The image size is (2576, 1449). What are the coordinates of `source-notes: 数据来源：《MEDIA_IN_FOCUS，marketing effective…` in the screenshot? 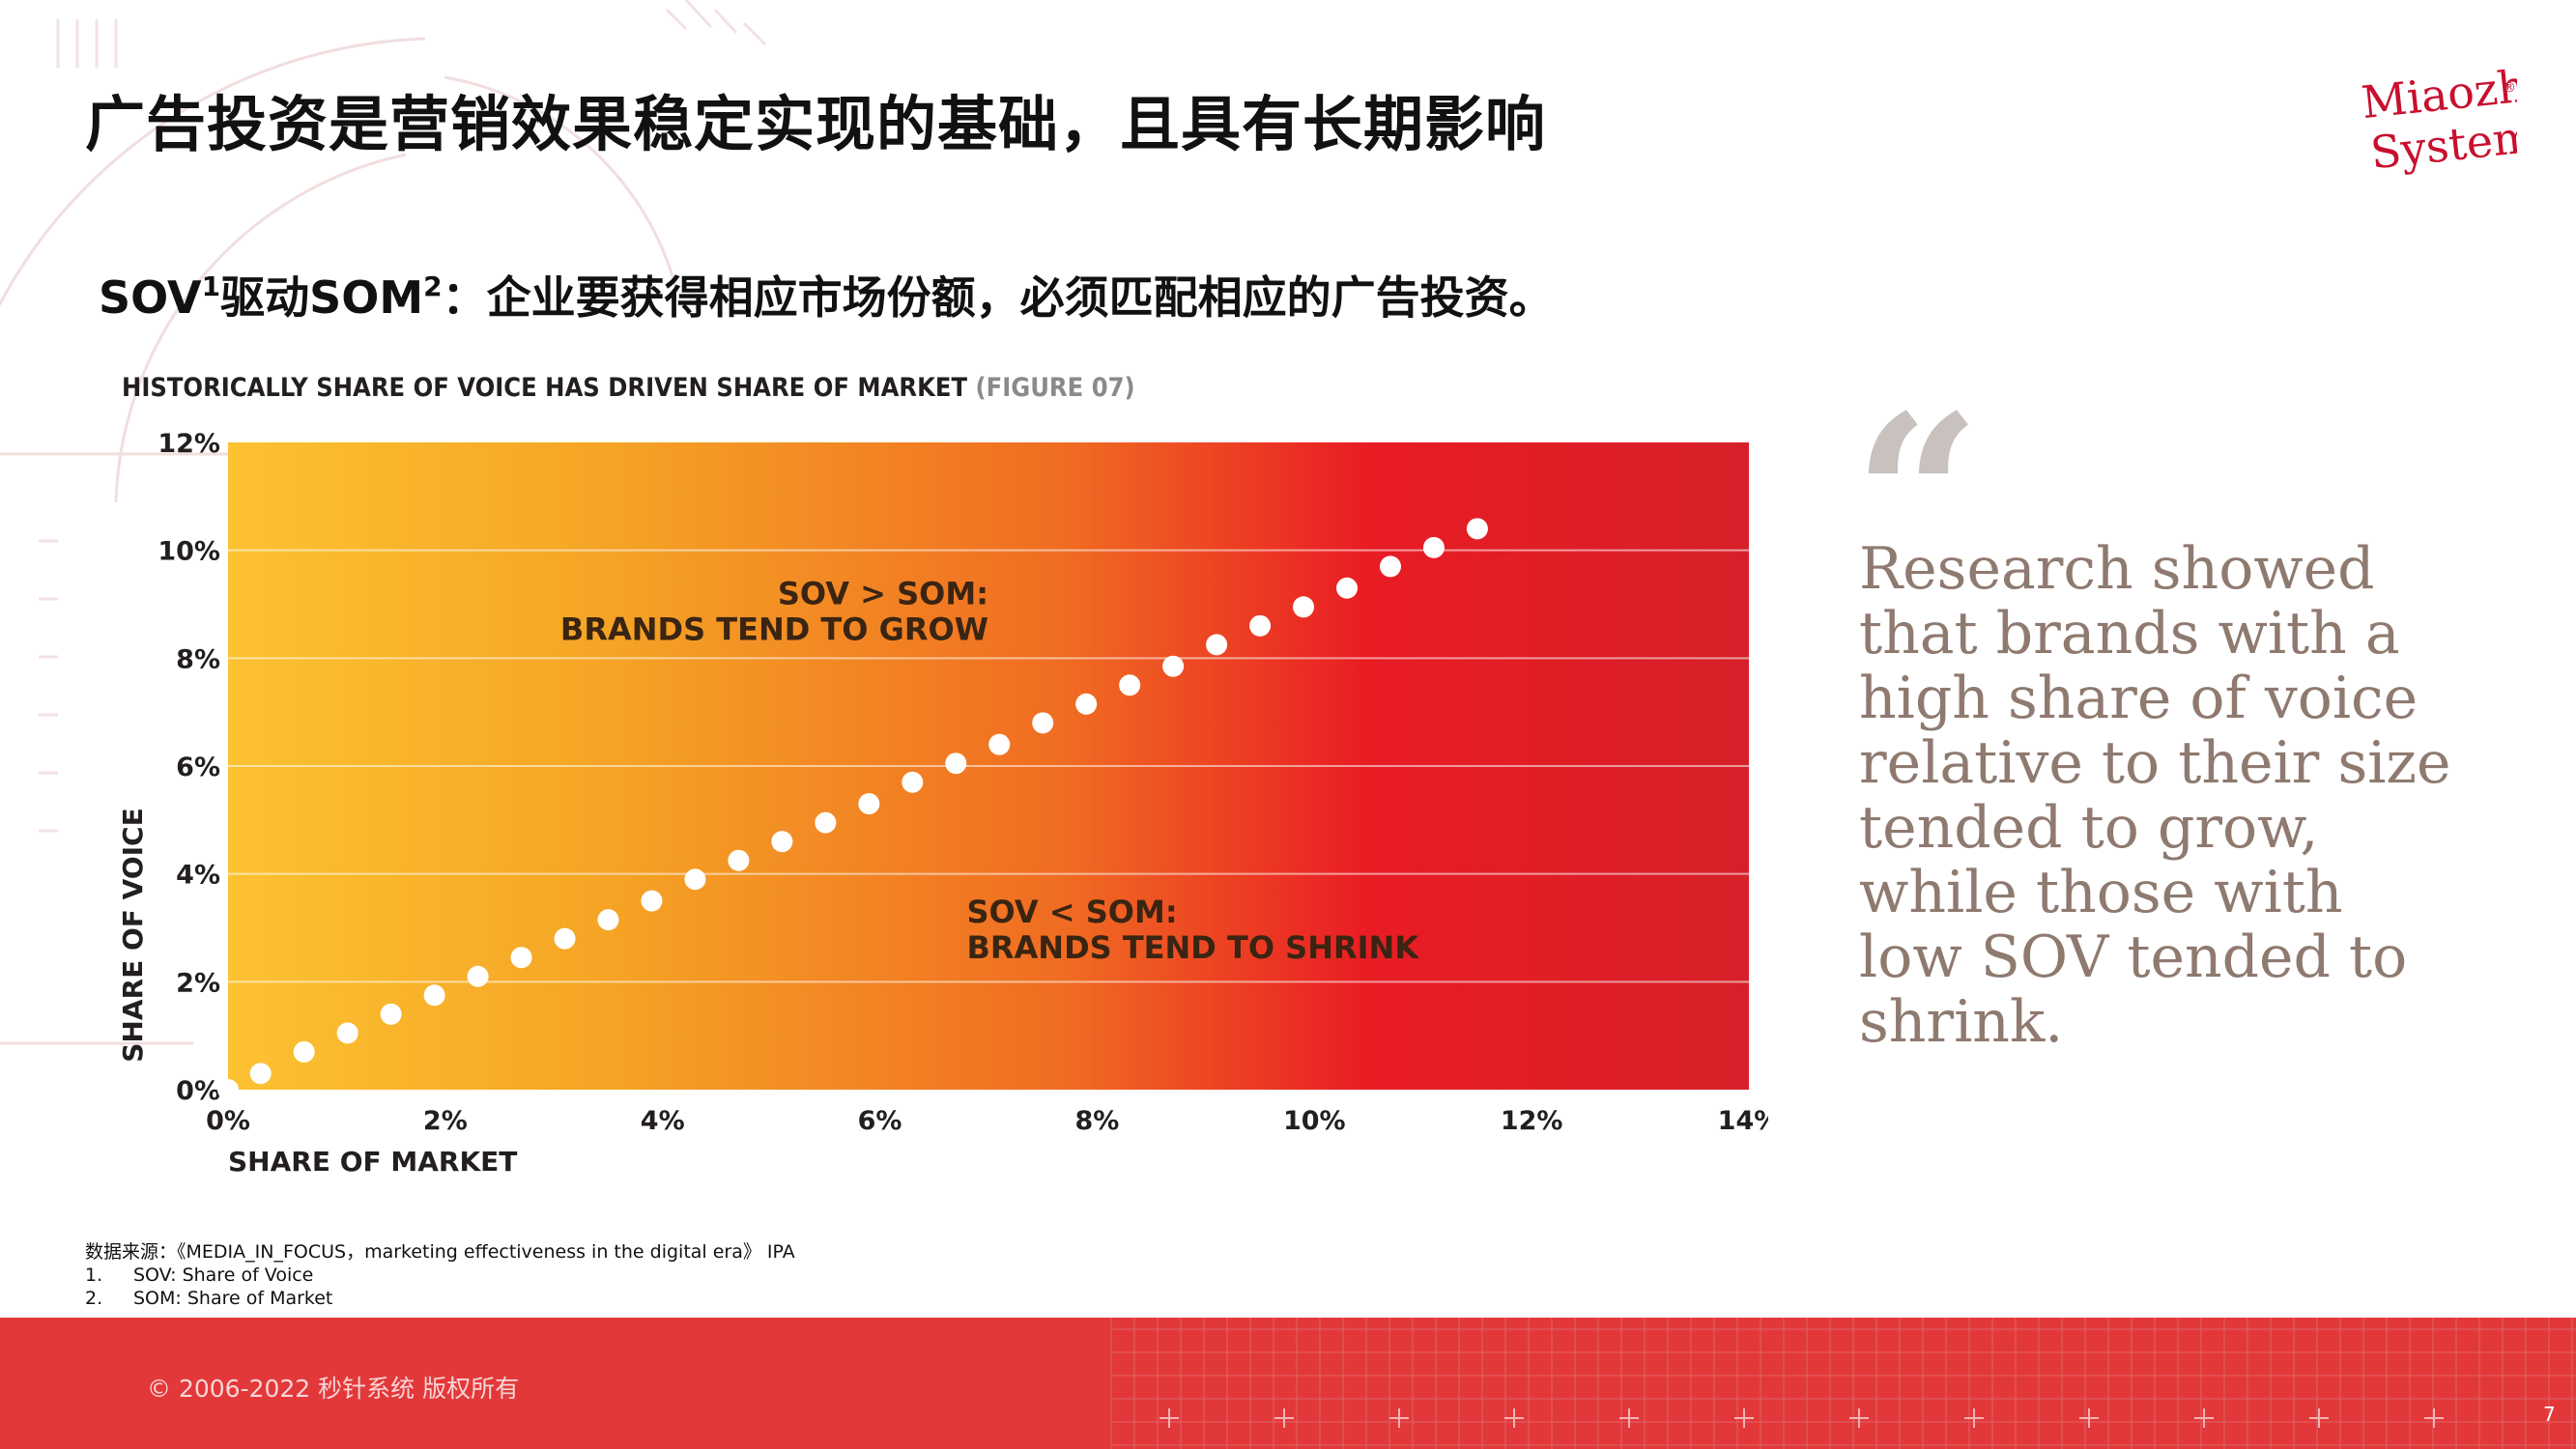 It's located at (440, 1275).